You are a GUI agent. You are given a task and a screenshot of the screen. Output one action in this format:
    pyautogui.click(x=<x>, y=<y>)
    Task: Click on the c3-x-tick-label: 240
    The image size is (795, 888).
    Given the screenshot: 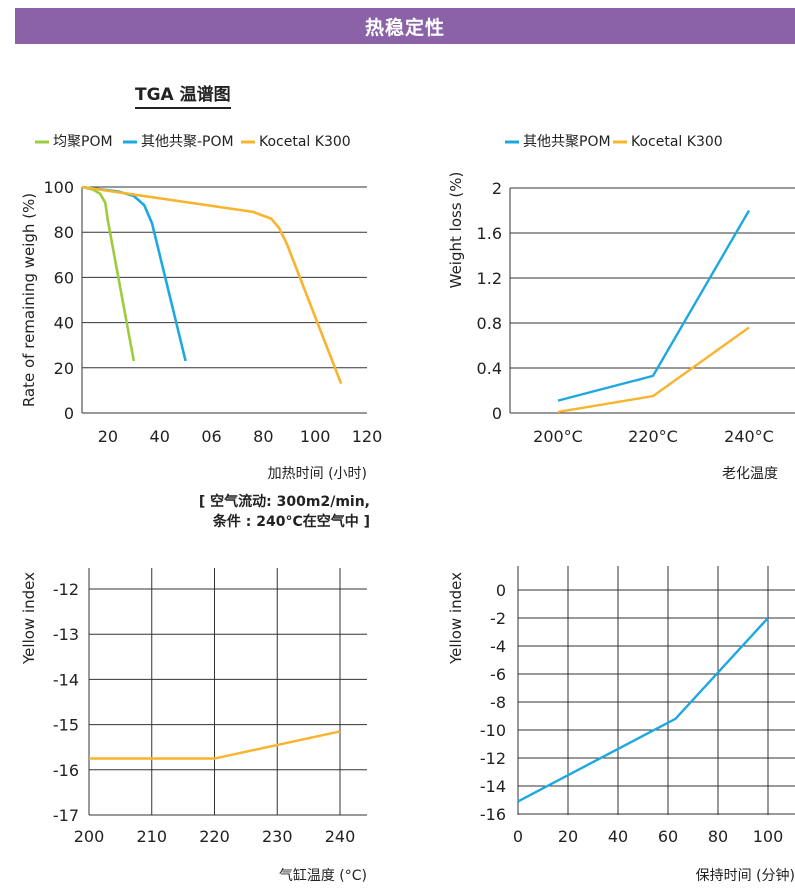 What is the action you would take?
    pyautogui.click(x=340, y=836)
    